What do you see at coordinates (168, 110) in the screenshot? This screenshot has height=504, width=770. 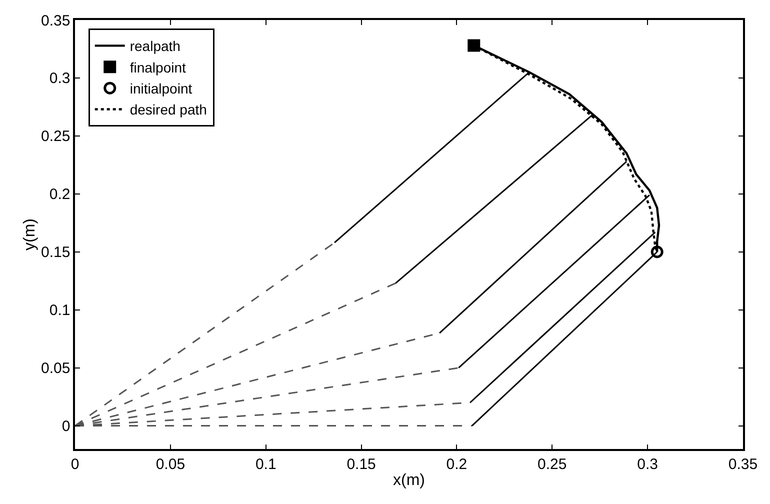 I see `legend-label: desired path` at bounding box center [168, 110].